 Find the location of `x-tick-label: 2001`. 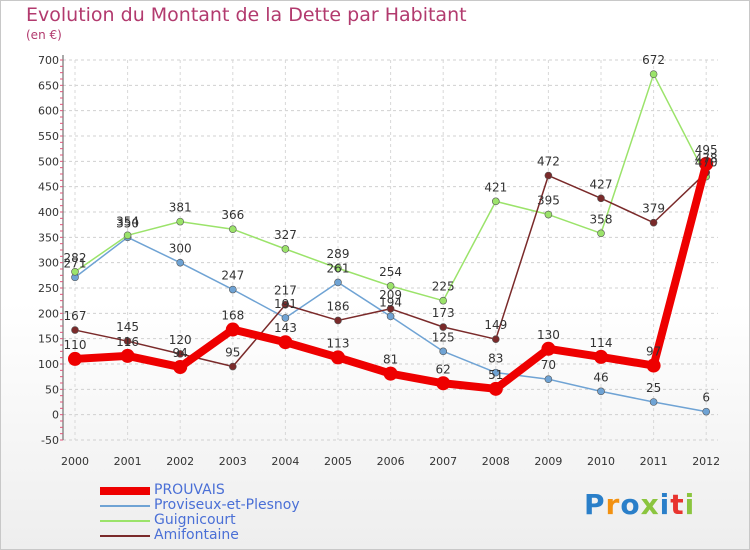

x-tick-label: 2001 is located at coordinates (128, 461).